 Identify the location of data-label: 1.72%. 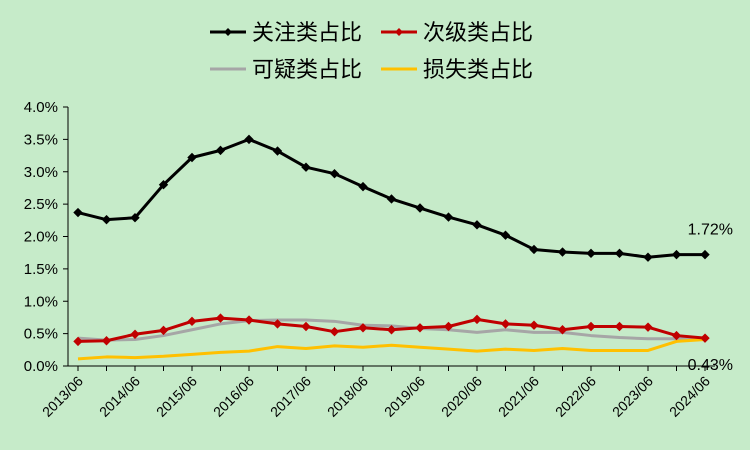
(710, 230).